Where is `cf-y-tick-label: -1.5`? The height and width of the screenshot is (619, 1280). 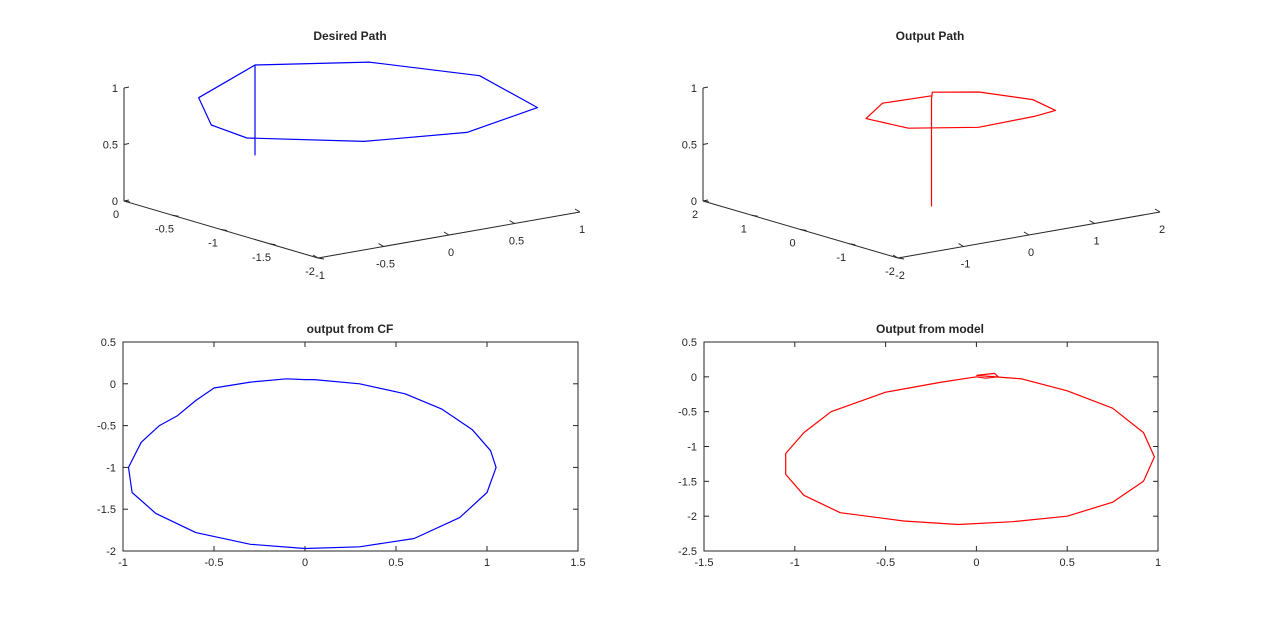
cf-y-tick-label: -1.5 is located at coordinates (106, 510).